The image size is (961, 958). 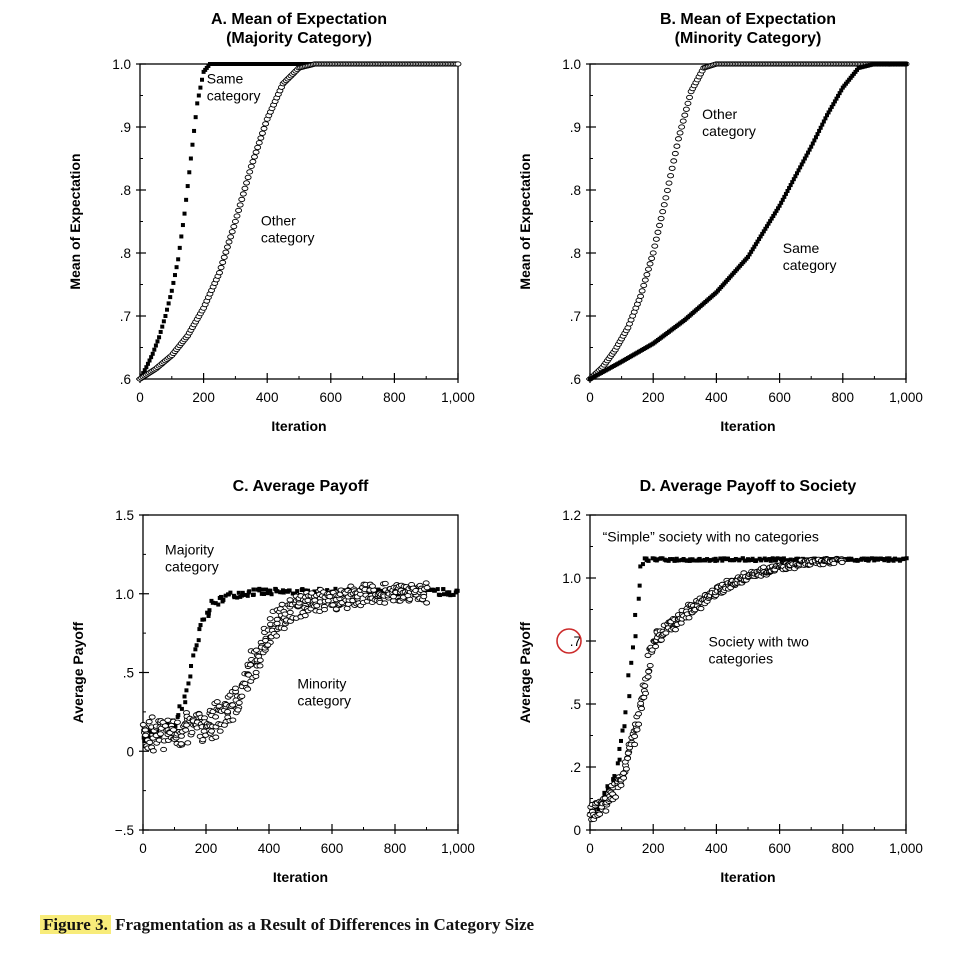 I want to click on annotation-label: Same, so click(x=225, y=79).